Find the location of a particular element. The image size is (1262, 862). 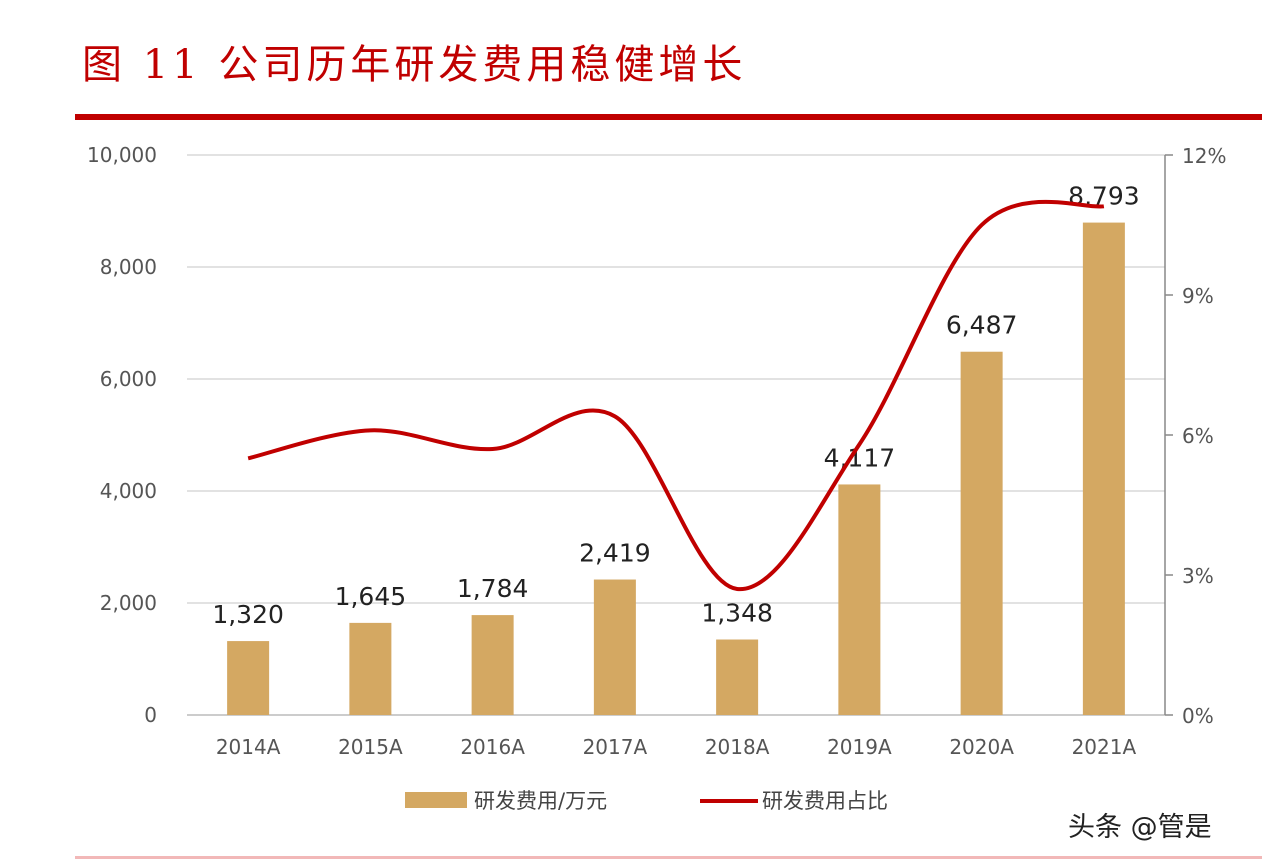

data-label: 6,487 is located at coordinates (982, 325).